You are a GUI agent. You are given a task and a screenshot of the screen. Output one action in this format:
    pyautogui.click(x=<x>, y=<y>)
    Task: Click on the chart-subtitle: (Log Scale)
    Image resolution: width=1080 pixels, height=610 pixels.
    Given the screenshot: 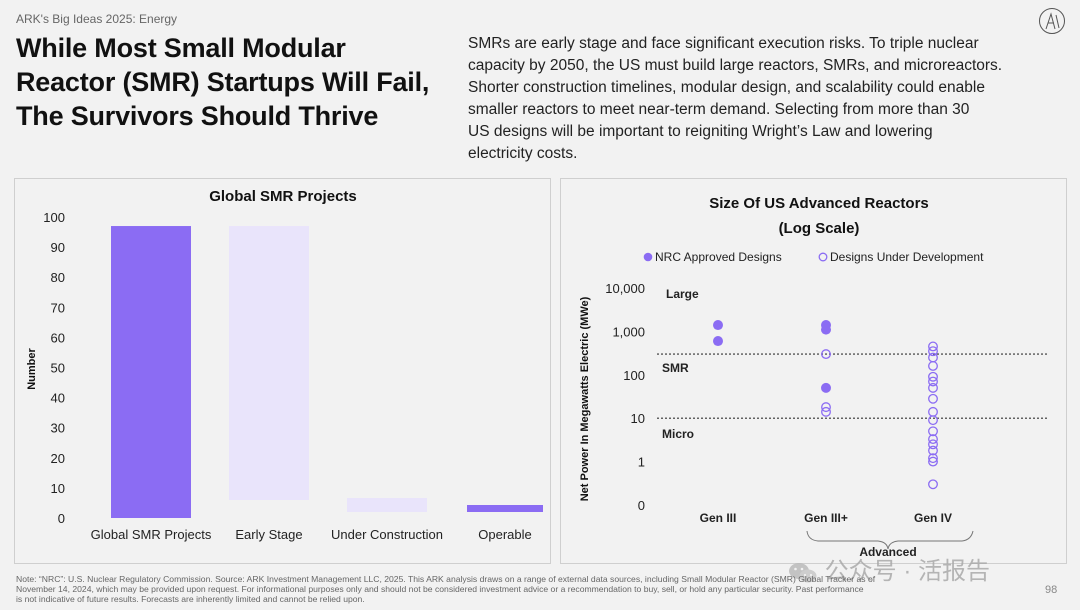 What is the action you would take?
    pyautogui.click(x=819, y=228)
    